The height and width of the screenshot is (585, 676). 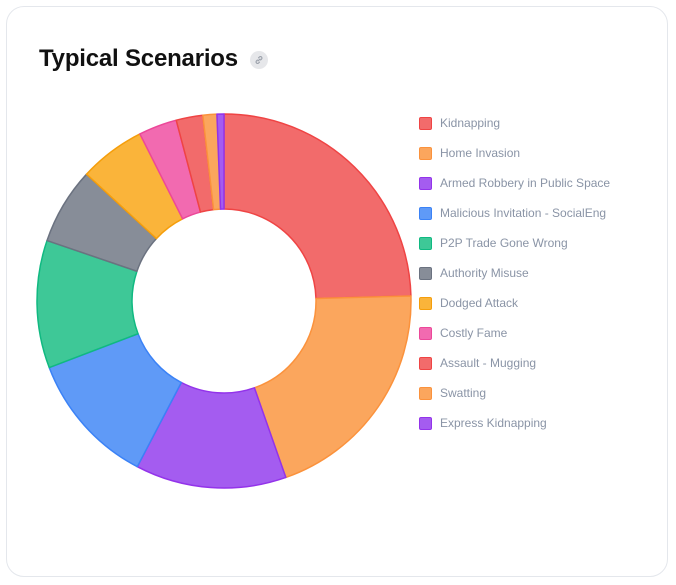 I want to click on legend-item: Swatting, so click(x=514, y=393).